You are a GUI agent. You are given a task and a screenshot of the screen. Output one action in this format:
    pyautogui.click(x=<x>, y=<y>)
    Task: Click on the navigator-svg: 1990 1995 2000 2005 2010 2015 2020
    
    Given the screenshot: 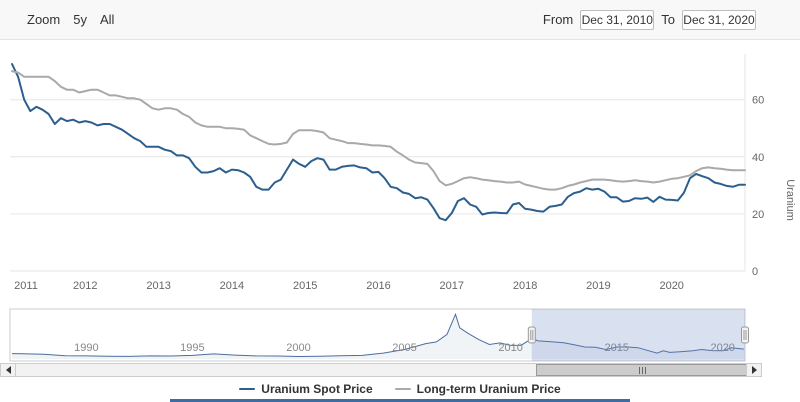 What is the action you would take?
    pyautogui.click(x=400, y=334)
    